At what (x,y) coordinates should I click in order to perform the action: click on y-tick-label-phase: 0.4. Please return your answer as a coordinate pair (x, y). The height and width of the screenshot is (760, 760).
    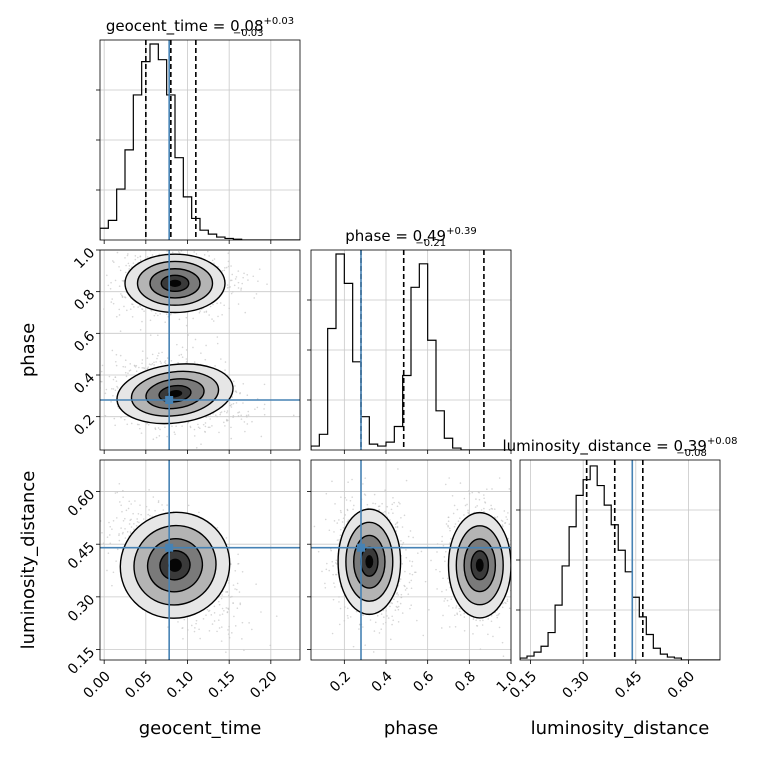
    Looking at the image, I should click on (84, 383).